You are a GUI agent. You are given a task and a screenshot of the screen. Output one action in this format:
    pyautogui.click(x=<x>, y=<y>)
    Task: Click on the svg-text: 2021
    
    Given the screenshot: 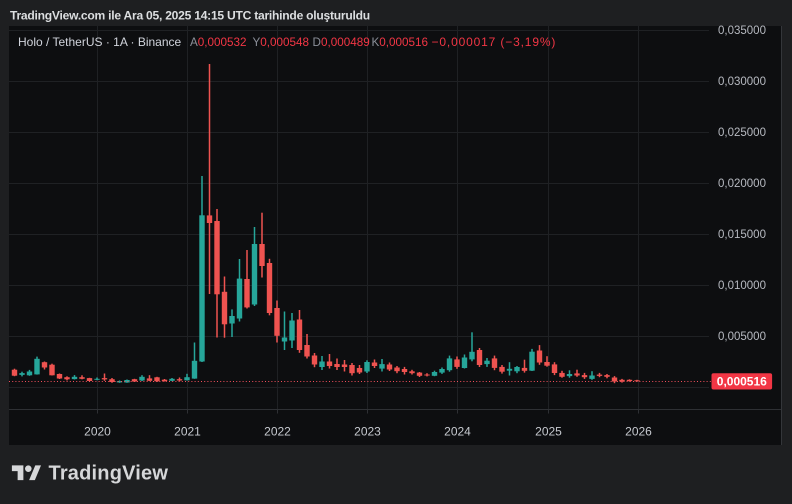 What is the action you would take?
    pyautogui.click(x=187, y=432)
    